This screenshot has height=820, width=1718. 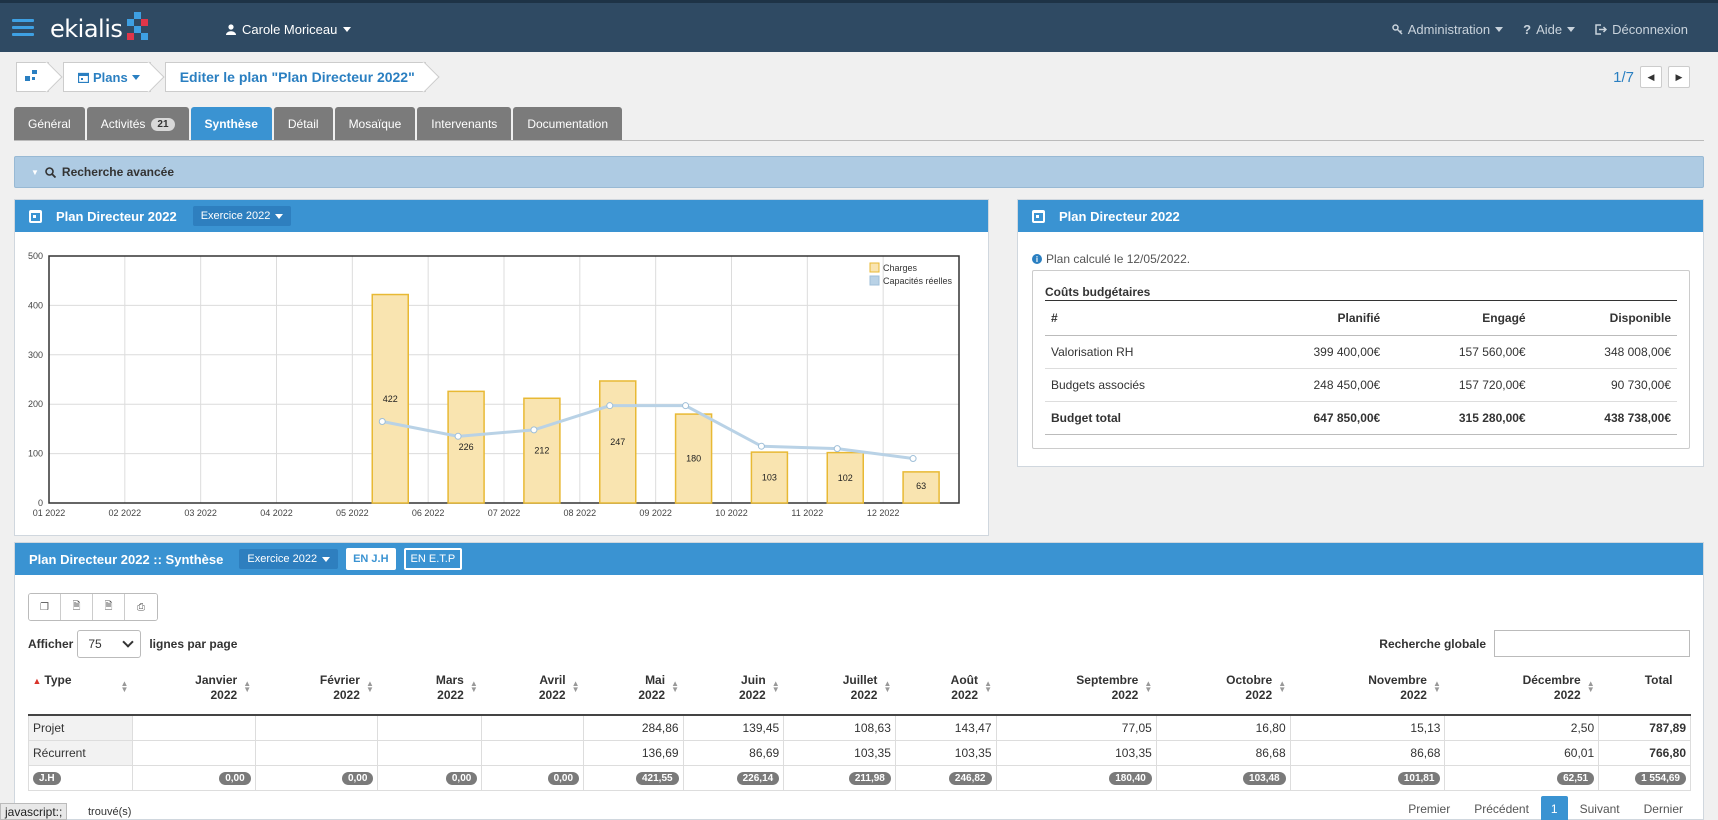 I want to click on table-cell: 108,63, so click(x=839, y=727).